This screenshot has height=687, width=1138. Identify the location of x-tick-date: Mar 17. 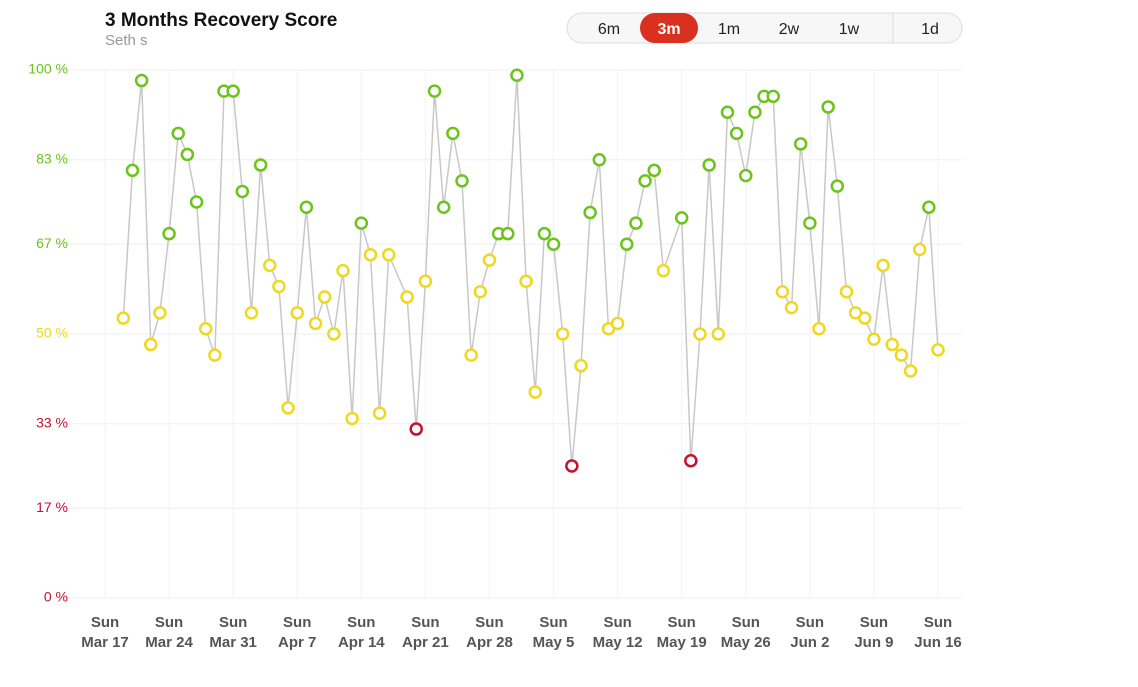
(105, 642).